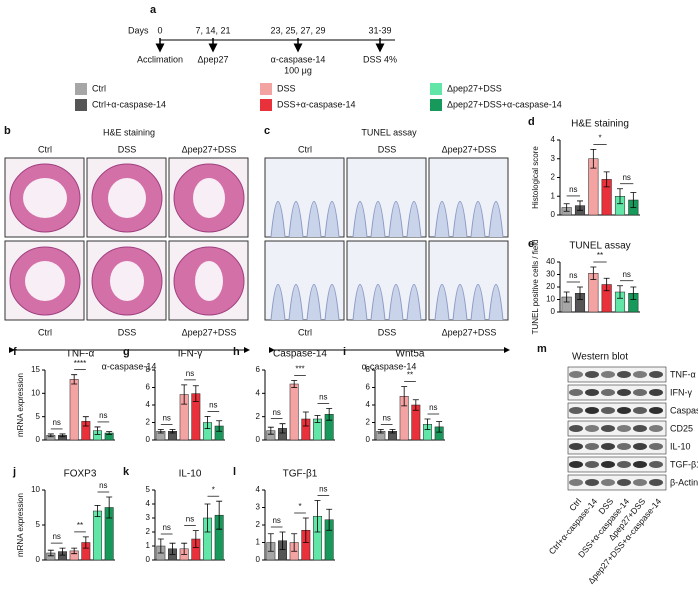  Describe the element at coordinates (553, 158) in the screenshot. I see `y-tick-label: 3` at that location.